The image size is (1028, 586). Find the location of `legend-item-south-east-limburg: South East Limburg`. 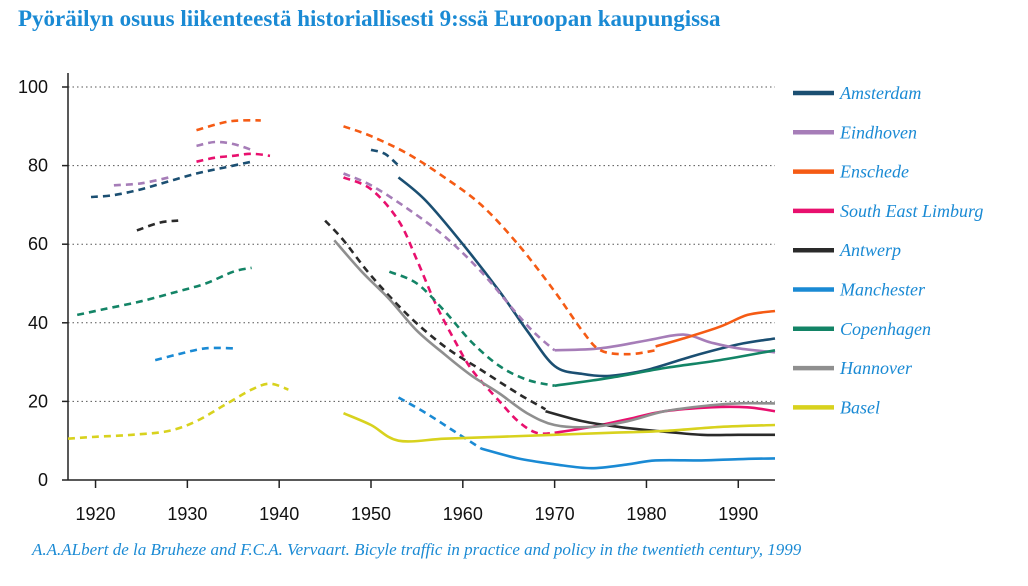

legend-item-south-east-limburg: South East Limburg is located at coordinates (888, 211).